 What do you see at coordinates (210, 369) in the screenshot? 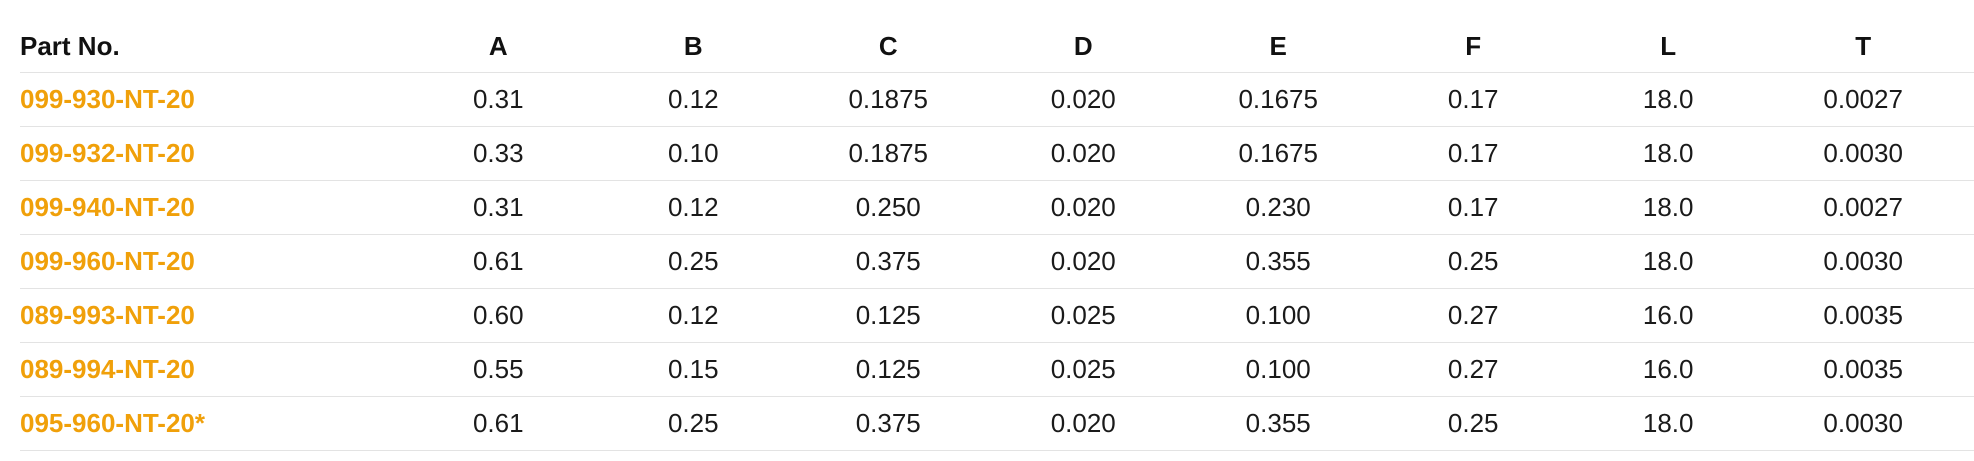
I see `part-number-cell: 089-994-NT-20` at bounding box center [210, 369].